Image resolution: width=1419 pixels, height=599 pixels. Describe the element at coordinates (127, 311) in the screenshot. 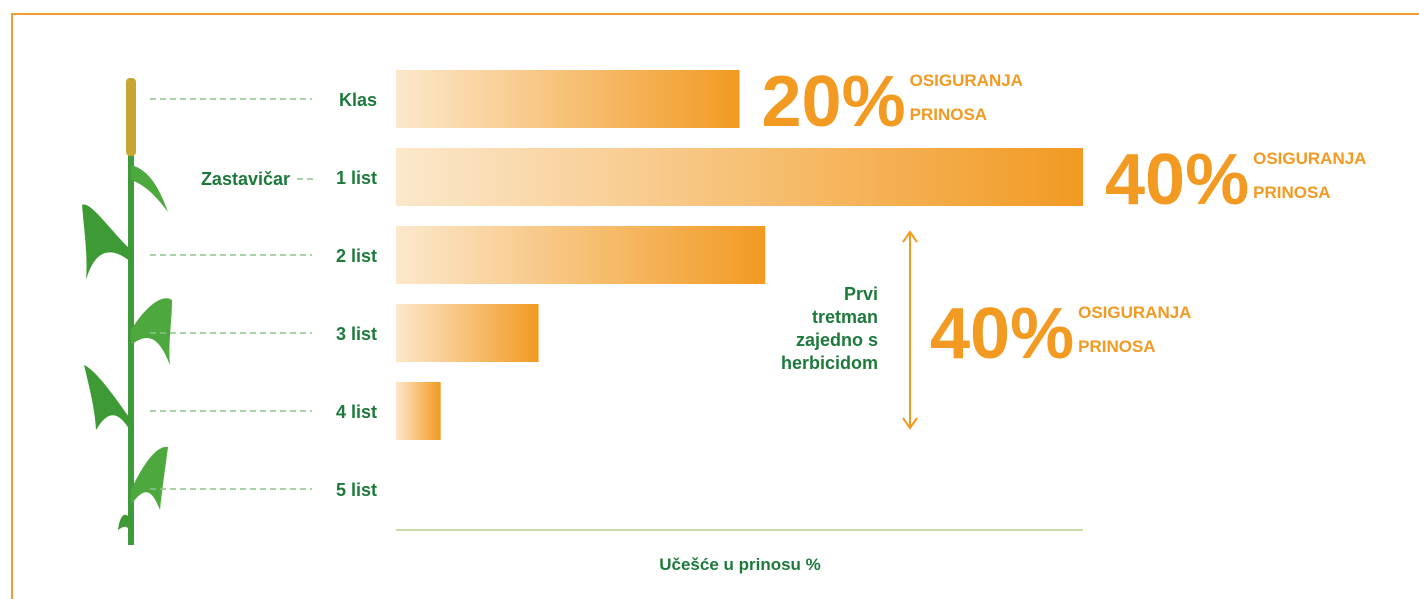

I see `plant-illustration` at that location.